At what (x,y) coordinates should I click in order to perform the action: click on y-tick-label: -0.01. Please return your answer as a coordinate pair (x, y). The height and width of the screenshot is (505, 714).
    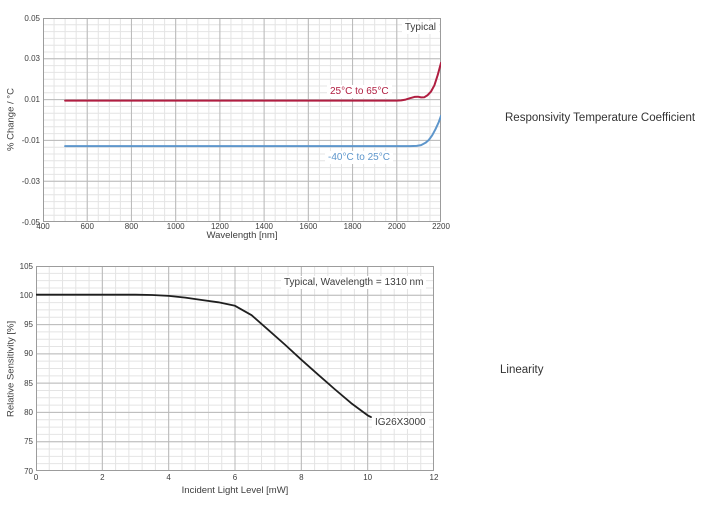
    Looking at the image, I should click on (30, 140).